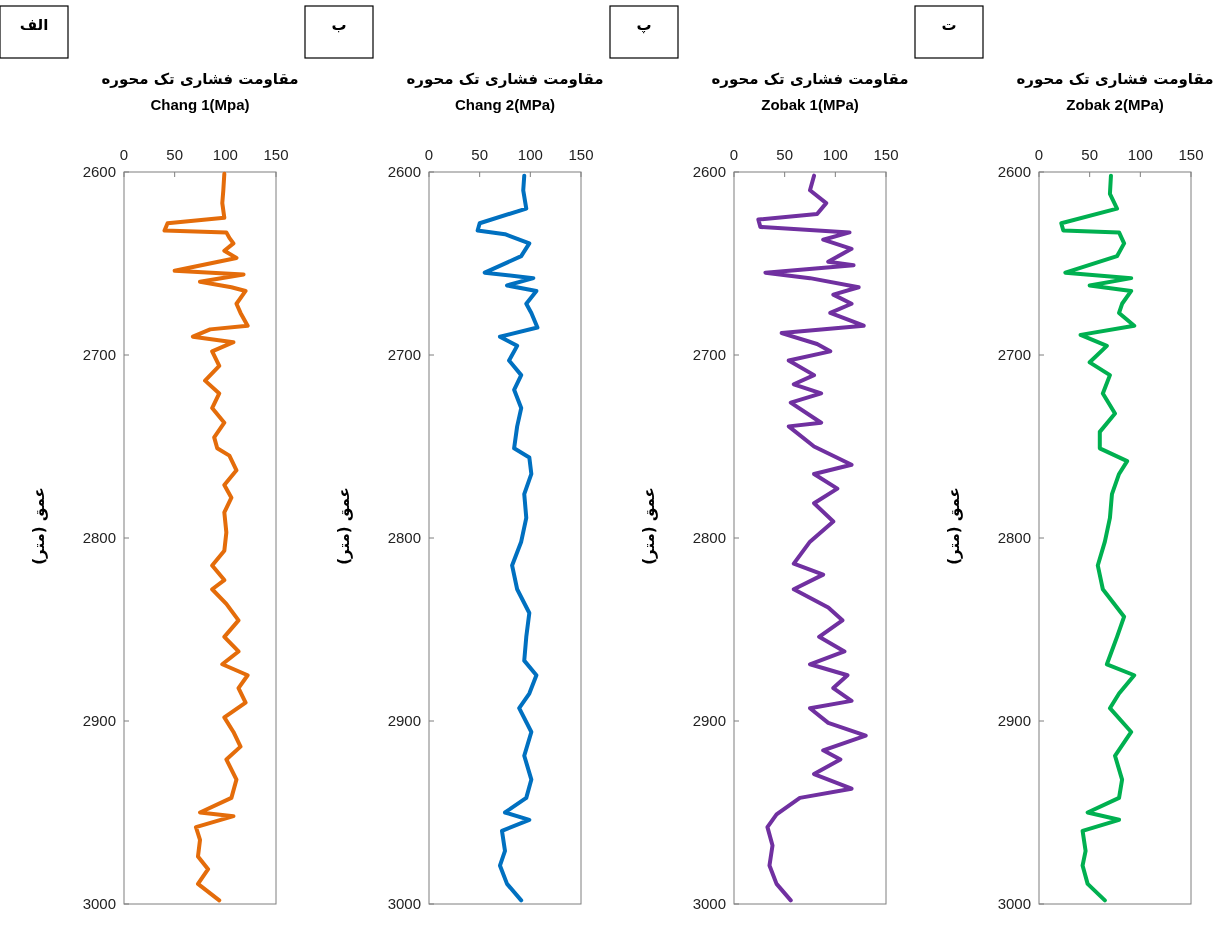 The height and width of the screenshot is (942, 1222). I want to click on x-axis-title: Chang 2(MPa), so click(505, 104).